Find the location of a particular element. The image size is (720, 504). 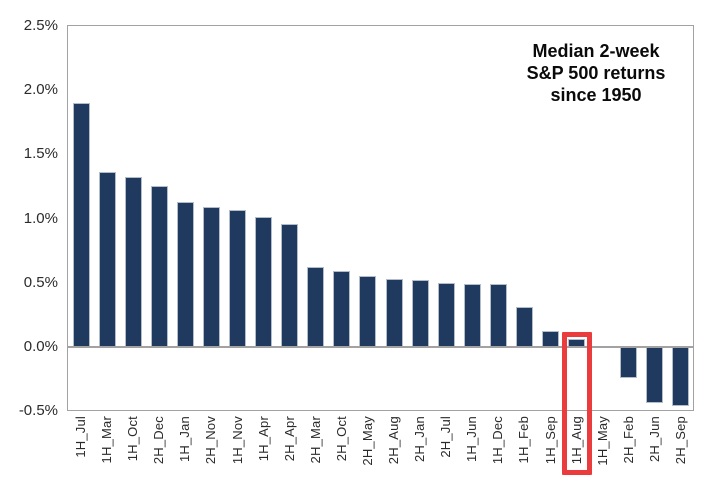

bar-1H_Dec is located at coordinates (498, 315).